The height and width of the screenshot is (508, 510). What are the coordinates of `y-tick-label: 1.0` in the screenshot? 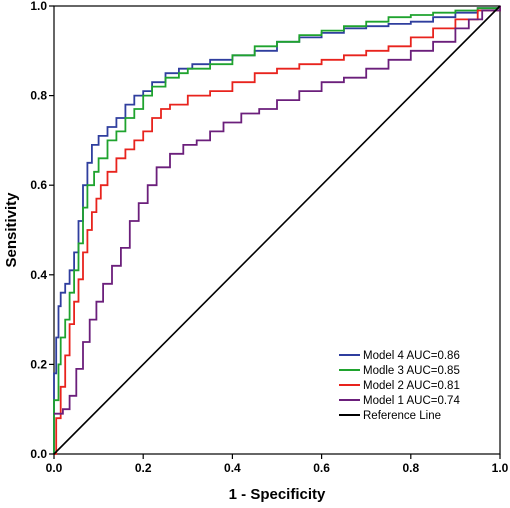 It's located at (38, 6).